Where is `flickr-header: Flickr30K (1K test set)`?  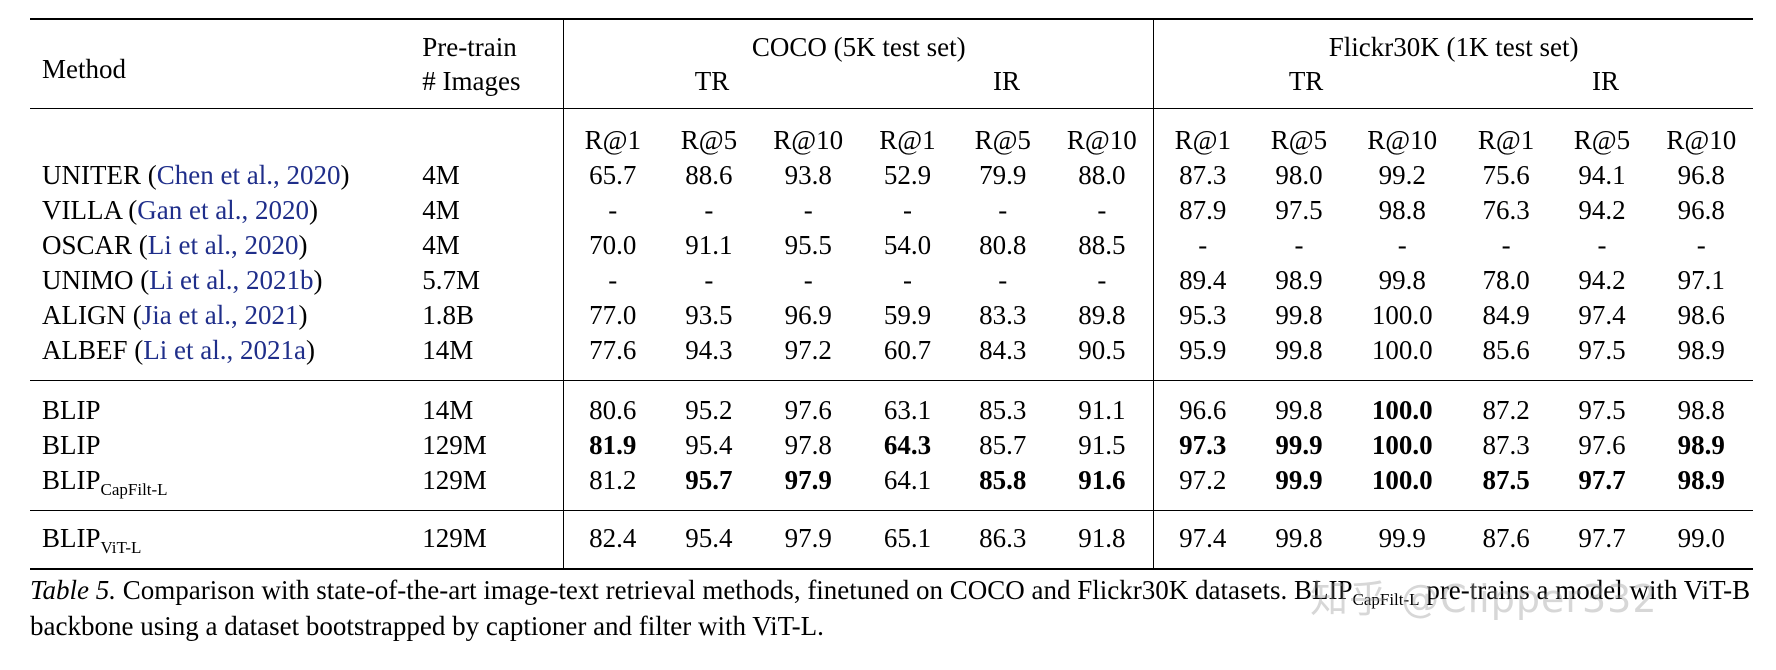
flickr-header: Flickr30K (1K test set) is located at coordinates (1453, 41).